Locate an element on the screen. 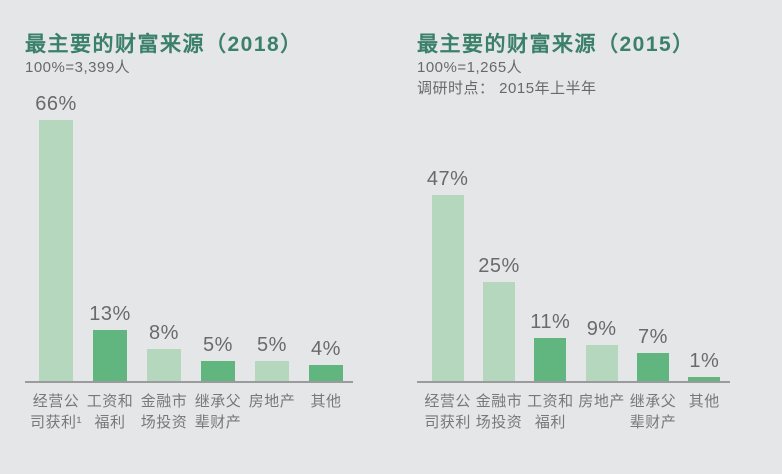  bar-value-label: 66% is located at coordinates (56, 104).